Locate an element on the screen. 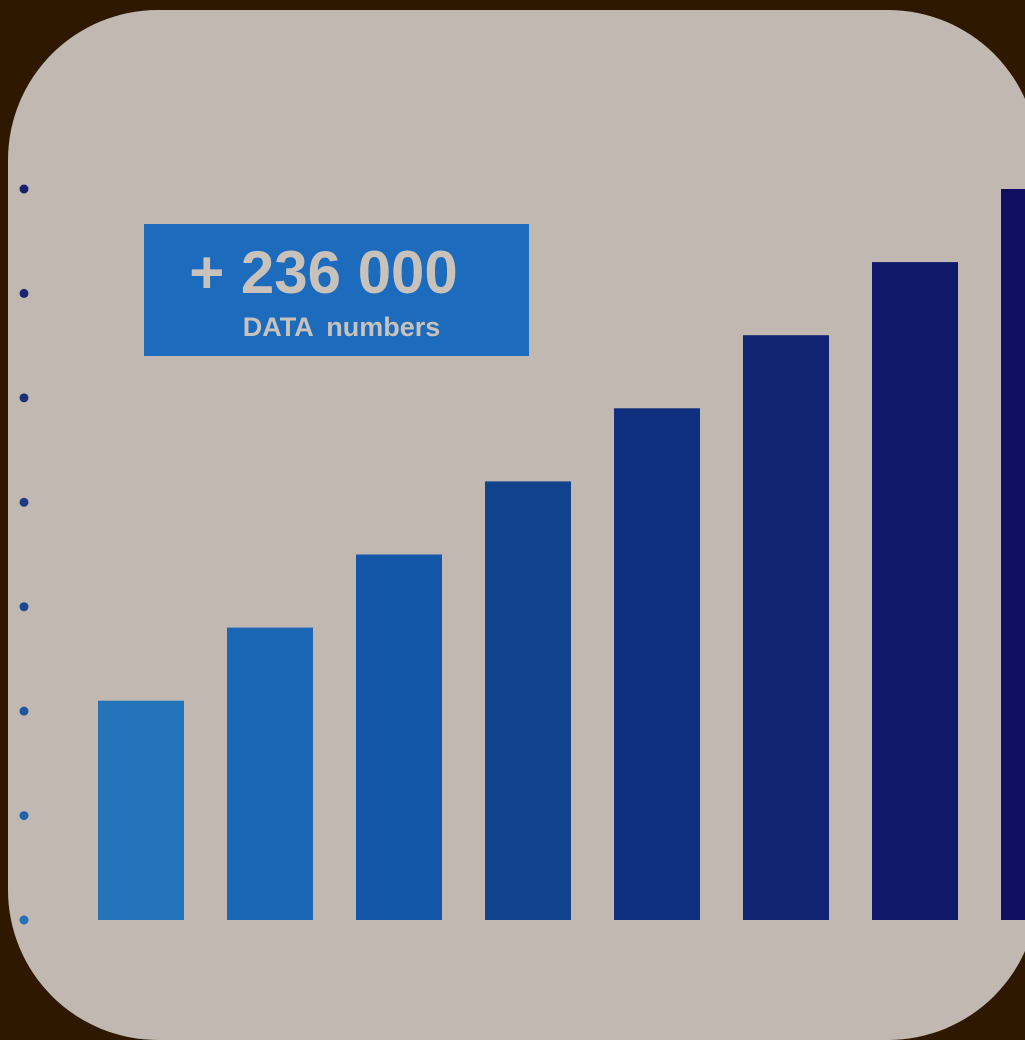 This screenshot has width=1025, height=1040. stat-callout: + 236 000 DATA numbers is located at coordinates (336, 290).